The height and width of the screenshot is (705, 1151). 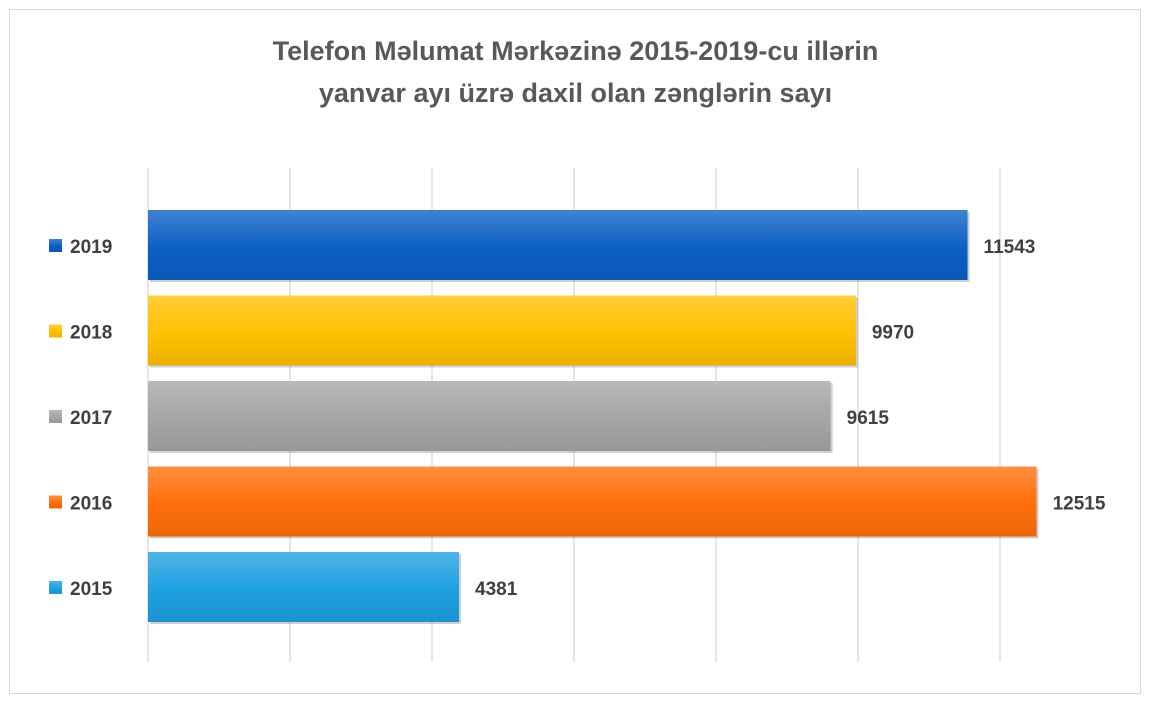 I want to click on bar-2017, so click(x=489, y=416).